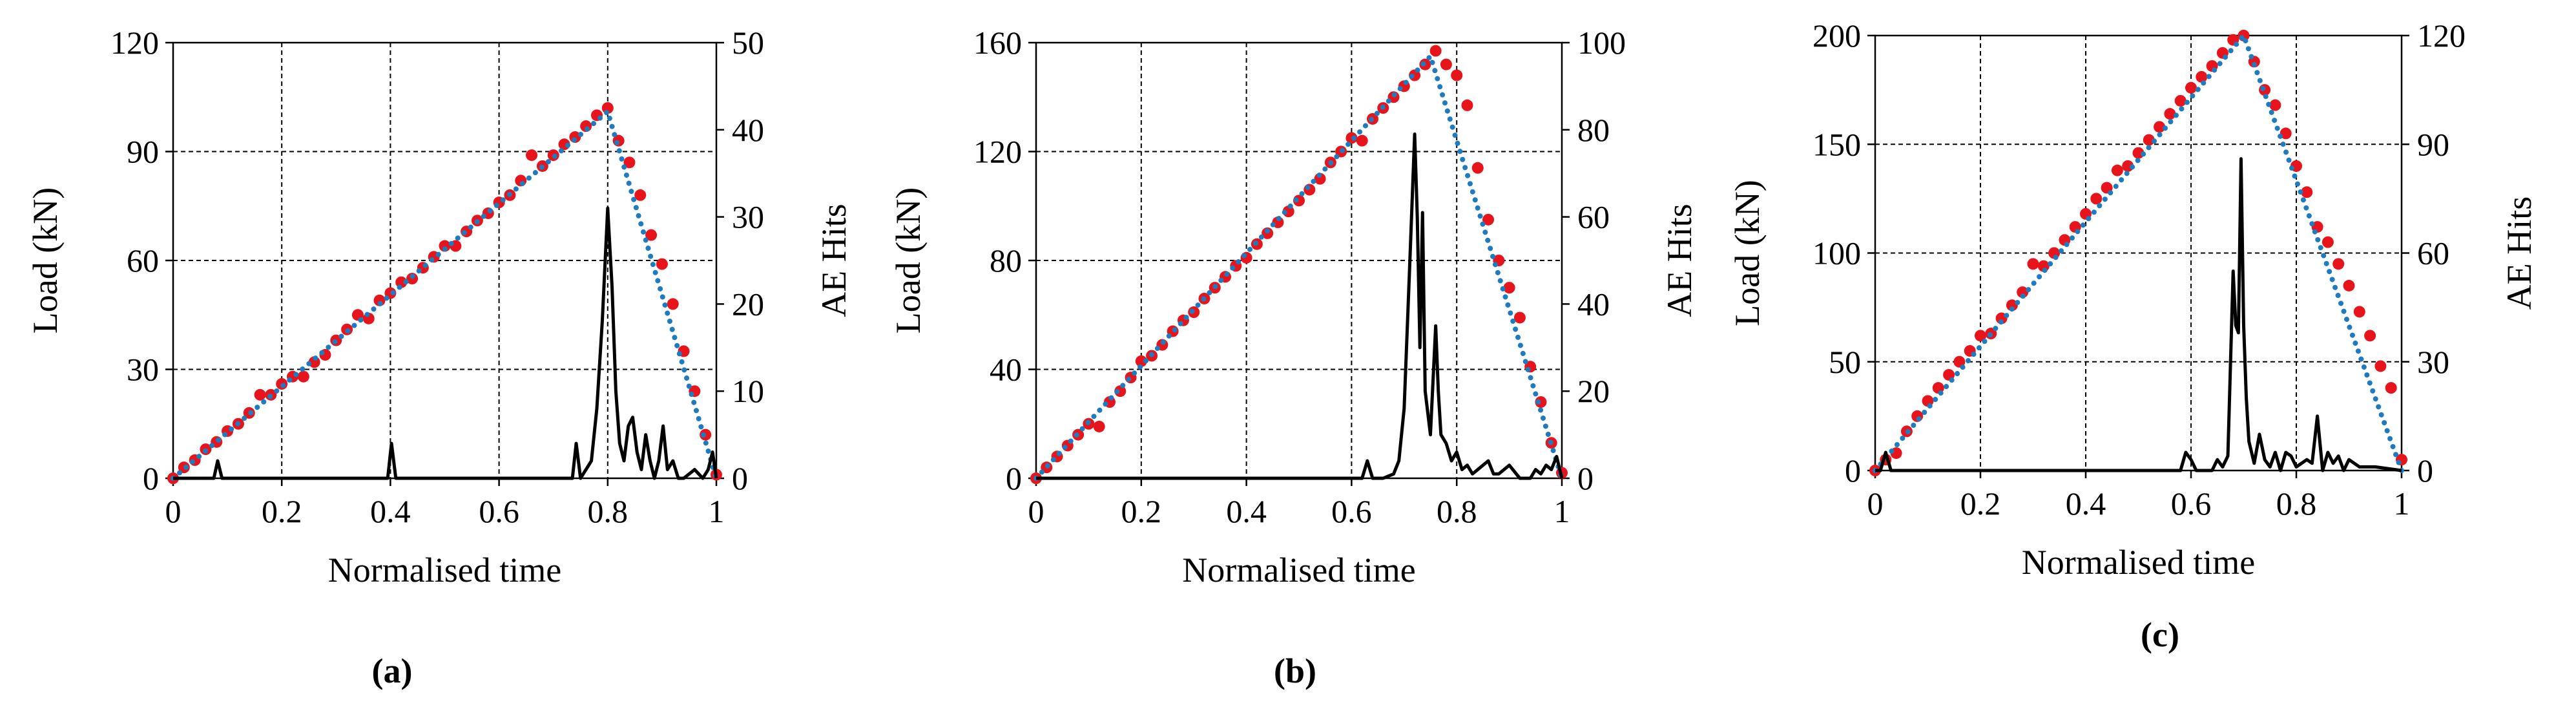 Image resolution: width=2576 pixels, height=709 pixels. What do you see at coordinates (1837, 253) in the screenshot?
I see `y-left-tick-label: 100` at bounding box center [1837, 253].